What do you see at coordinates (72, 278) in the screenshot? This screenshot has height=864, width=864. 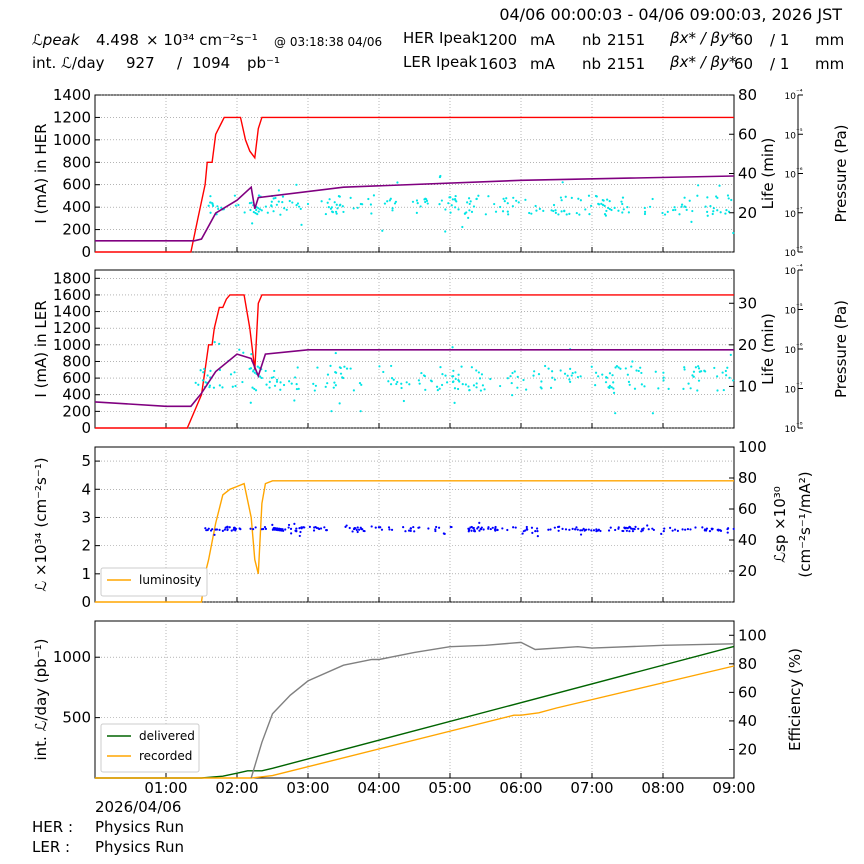 I see `y-tick-label: 1800` at bounding box center [72, 278].